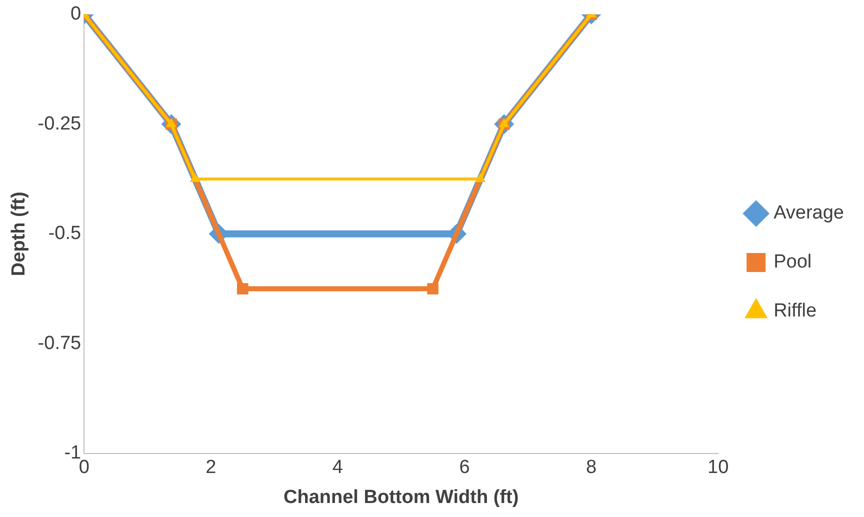  I want to click on x-tick-label: 6, so click(464, 467).